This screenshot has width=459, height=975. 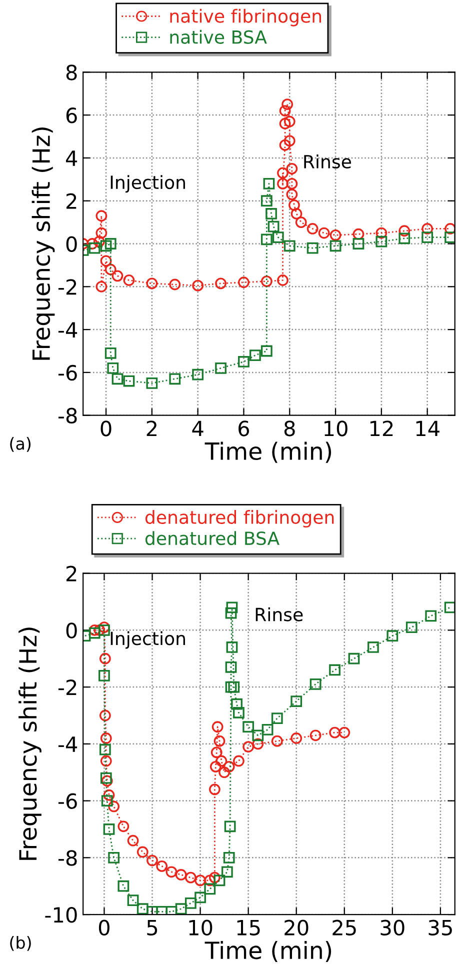 What do you see at coordinates (212, 538) in the screenshot?
I see `legend-label: denatured BSA` at bounding box center [212, 538].